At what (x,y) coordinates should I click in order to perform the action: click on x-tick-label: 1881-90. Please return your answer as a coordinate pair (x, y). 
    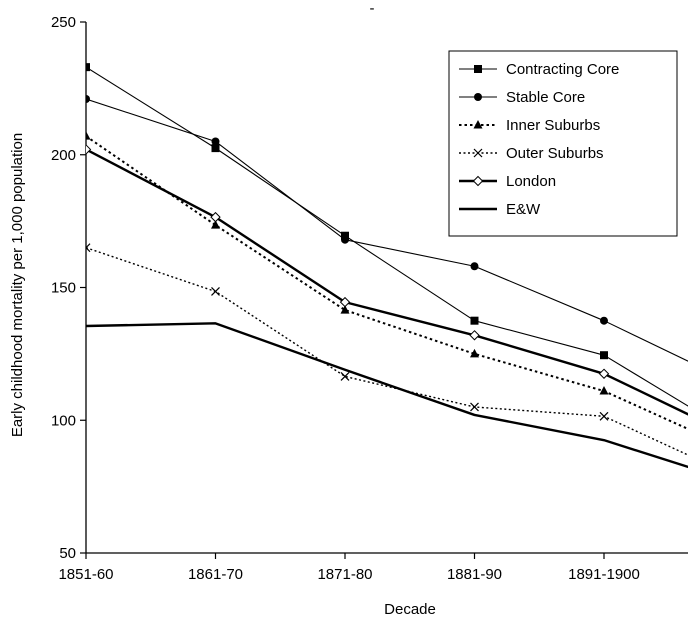
    Looking at the image, I should click on (474, 574).